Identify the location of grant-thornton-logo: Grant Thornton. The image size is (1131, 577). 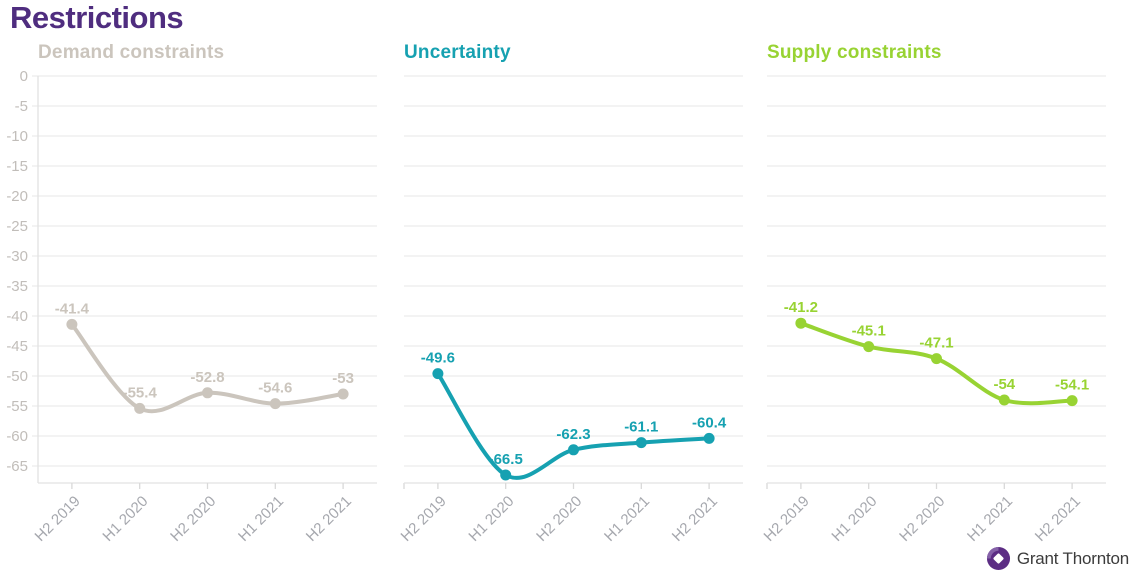
(1057, 558).